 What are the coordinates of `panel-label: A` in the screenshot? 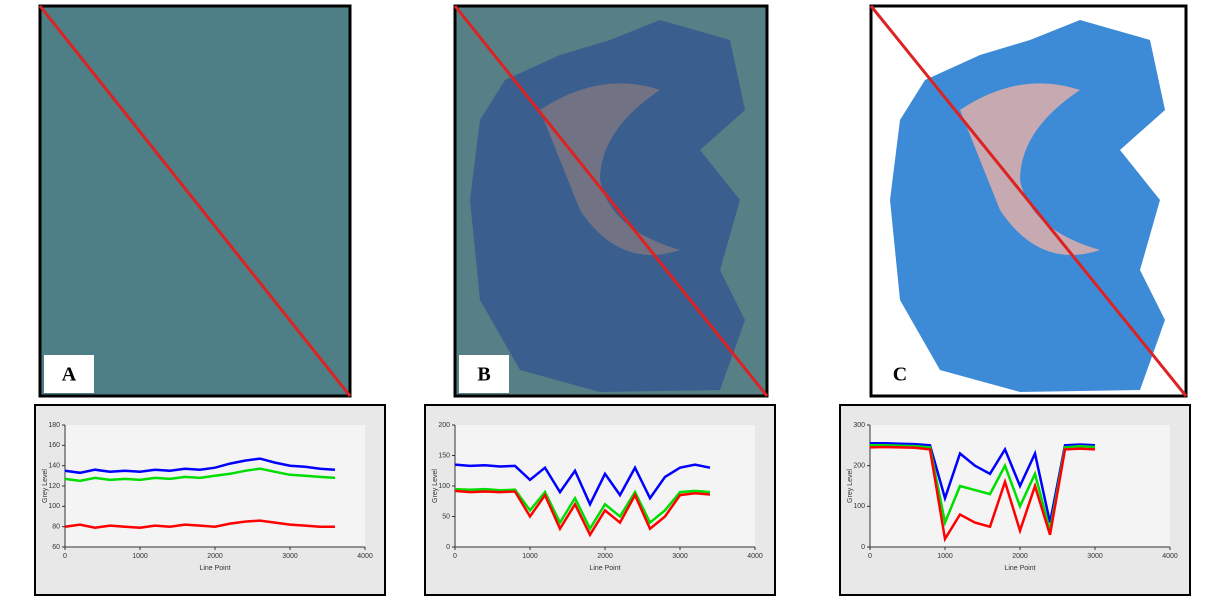 It's located at (69, 375).